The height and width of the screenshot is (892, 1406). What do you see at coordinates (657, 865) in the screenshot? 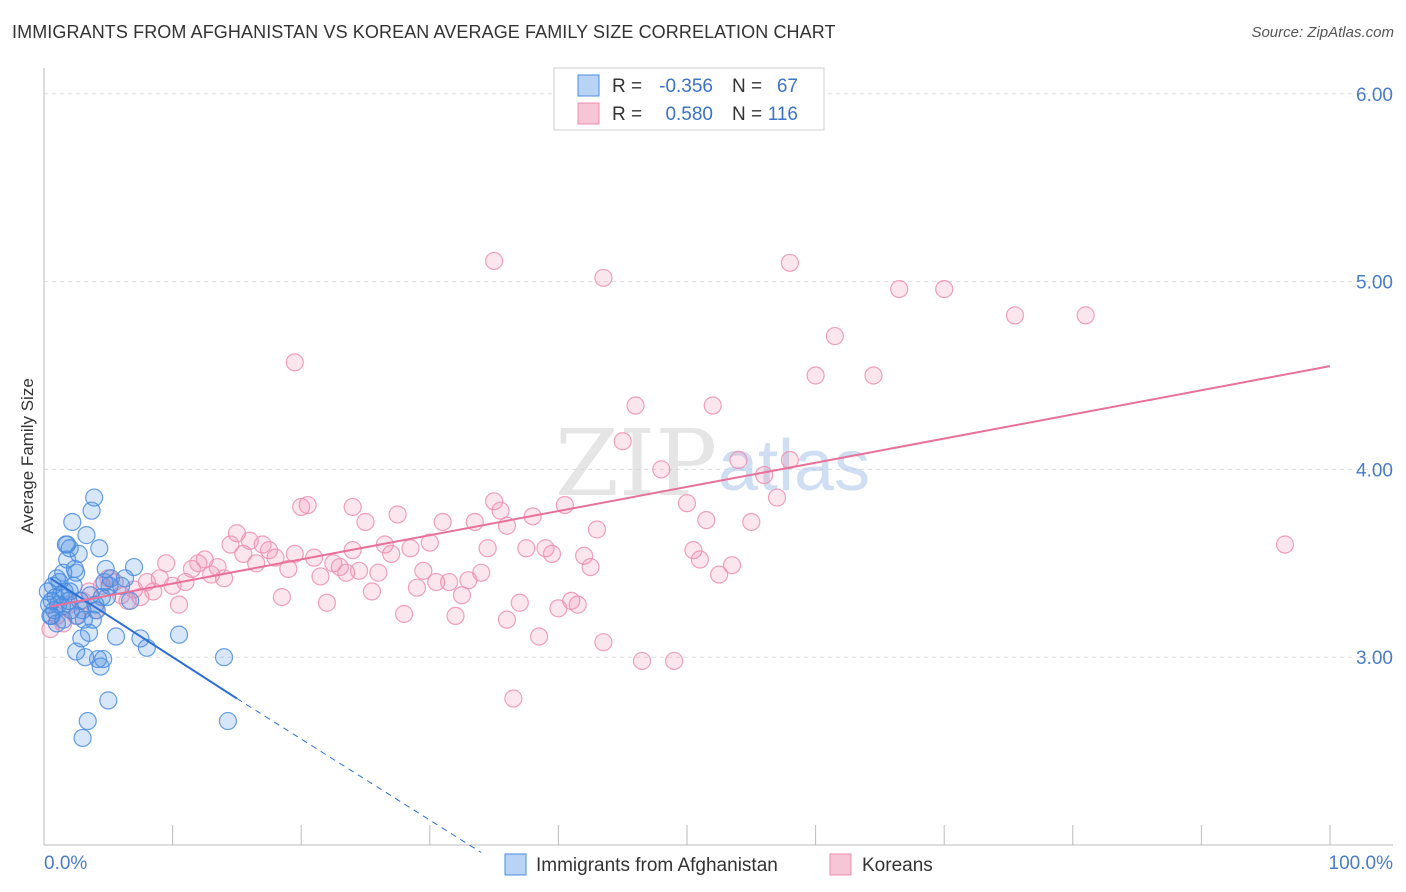
I see `series-legend-afghanistan: Immigrants from Afghanistan` at bounding box center [657, 865].